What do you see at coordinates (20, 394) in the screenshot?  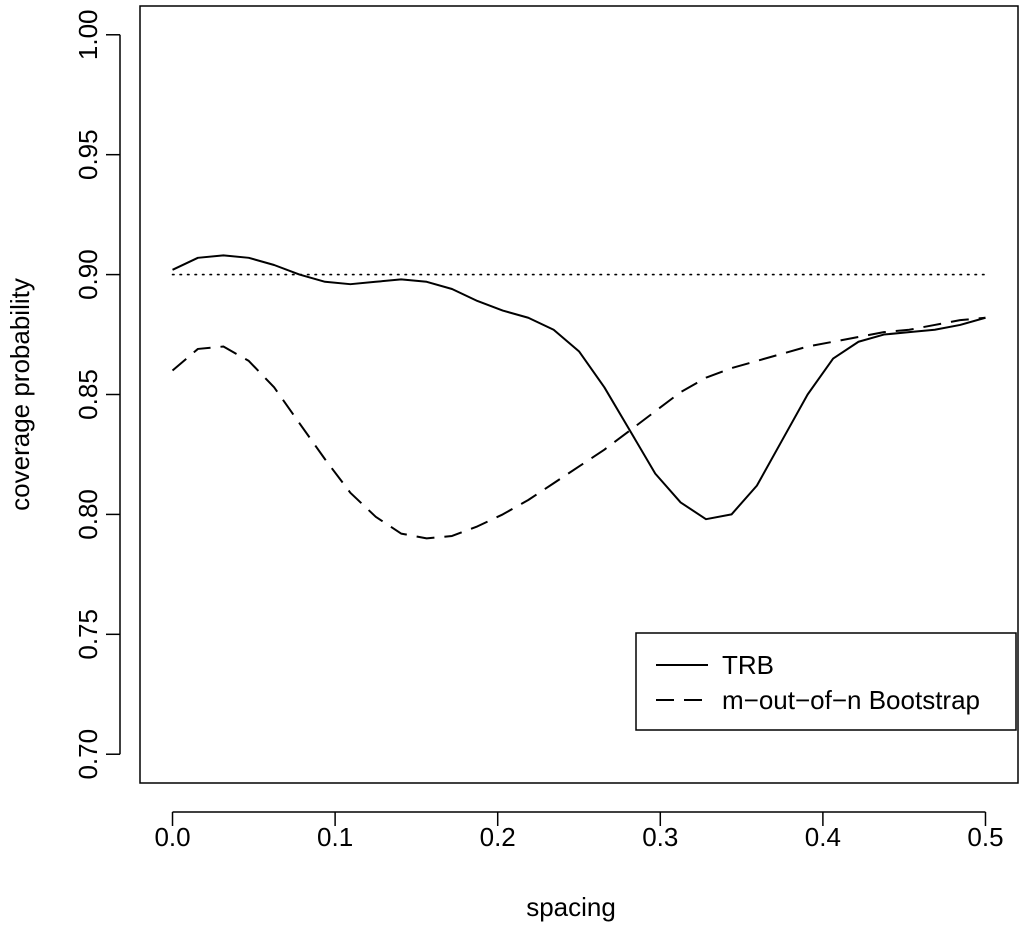 I see `y-axis-title: coverage probability` at bounding box center [20, 394].